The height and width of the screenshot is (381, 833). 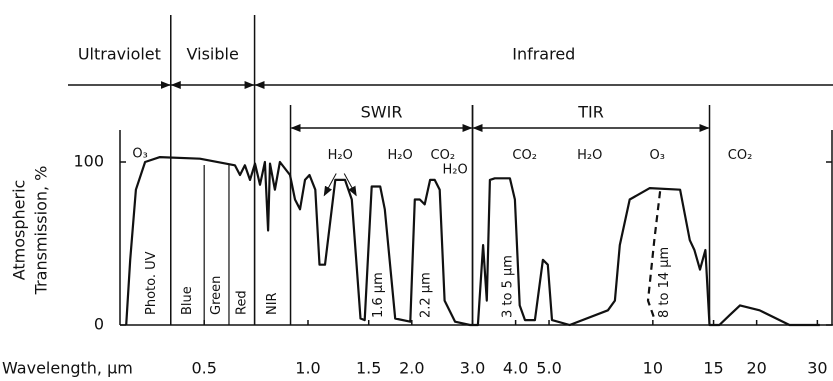 I want to click on region-label: Ultraviolet, so click(x=119, y=54).